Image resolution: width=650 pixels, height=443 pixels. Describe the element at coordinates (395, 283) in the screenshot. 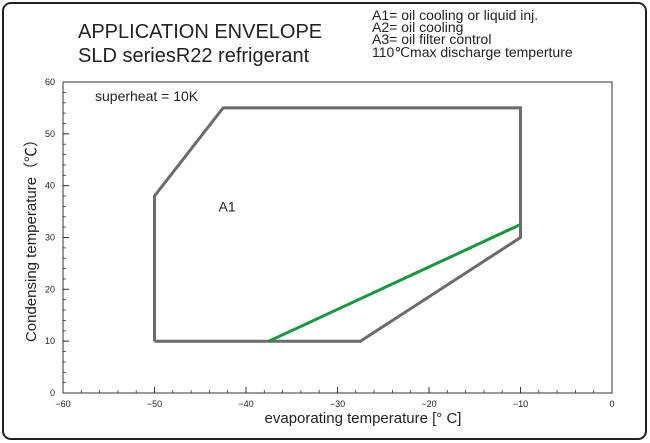

I see `oil-cooling-limit-line` at that location.